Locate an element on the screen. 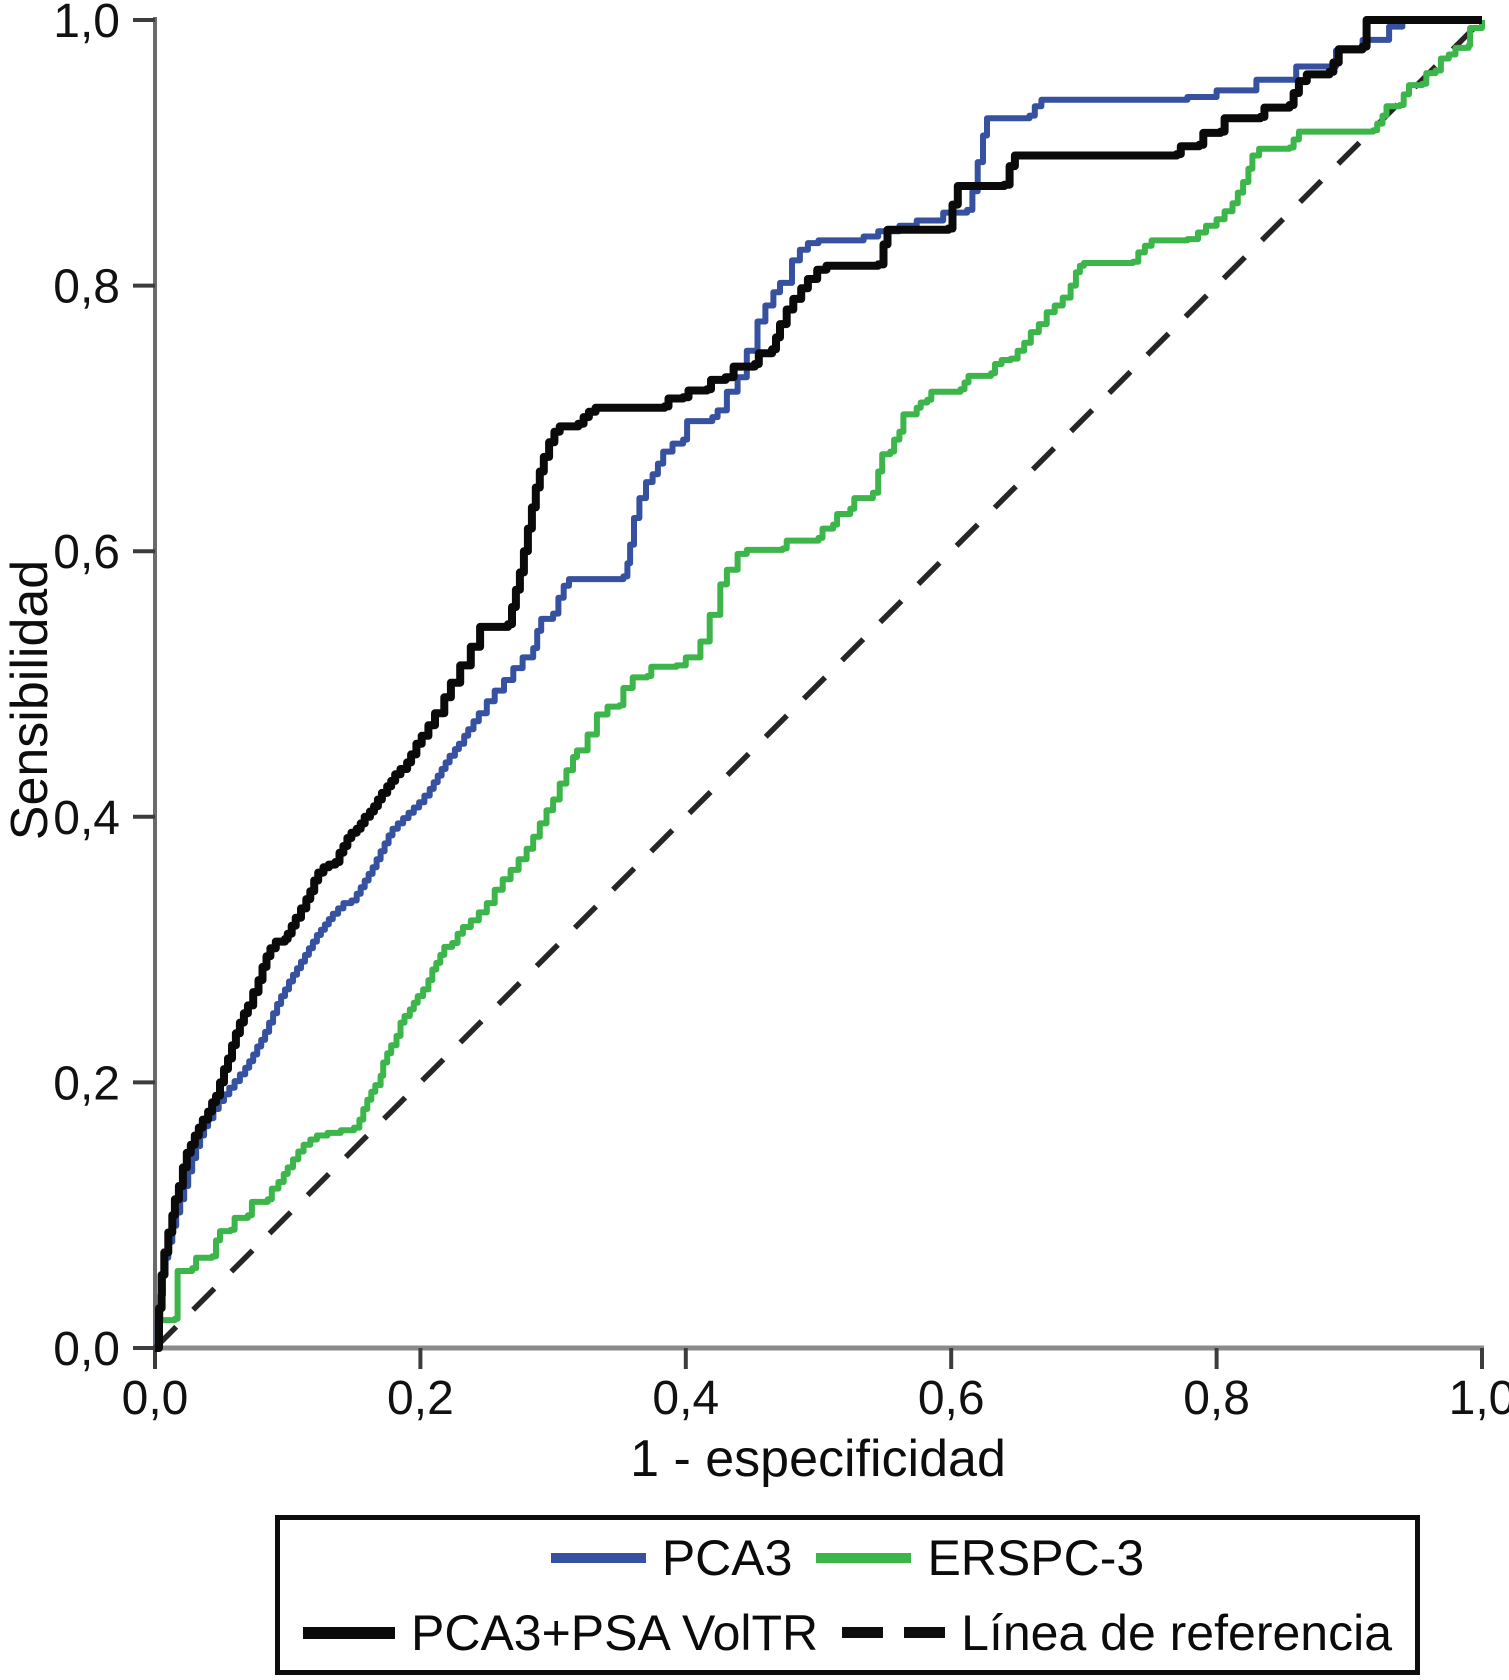 This screenshot has width=1509, height=1680. pca3-line-swatch is located at coordinates (598, 1557).